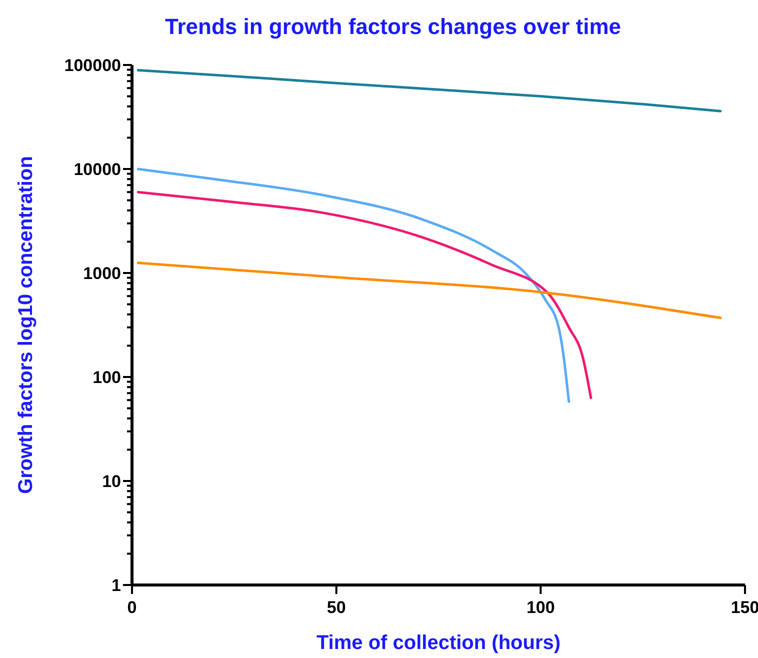  I want to click on chart-title: Trends in growth factors changes over time, so click(393, 26).